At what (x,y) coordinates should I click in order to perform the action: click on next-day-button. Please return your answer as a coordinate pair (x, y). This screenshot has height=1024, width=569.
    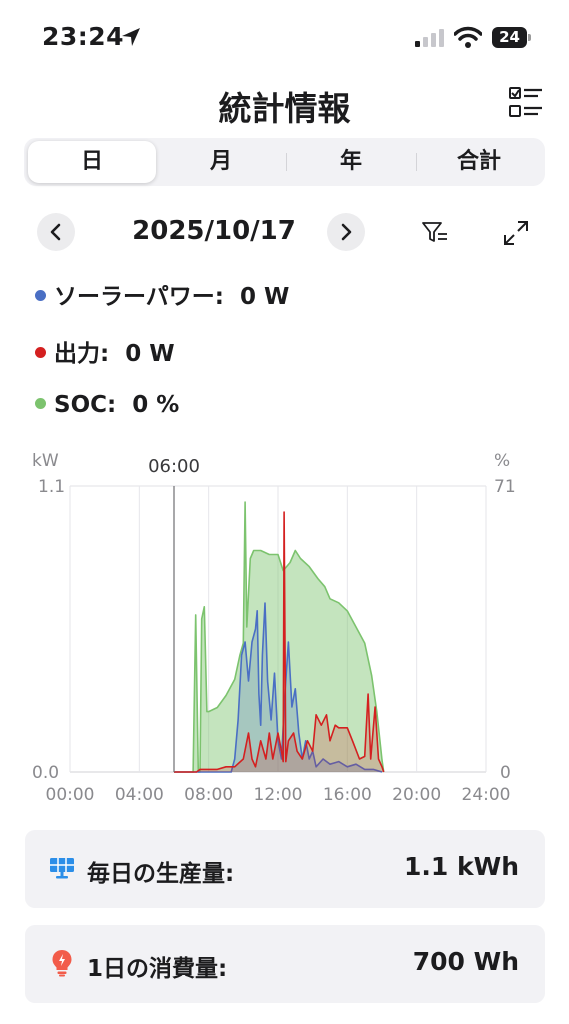
    Looking at the image, I should click on (346, 232).